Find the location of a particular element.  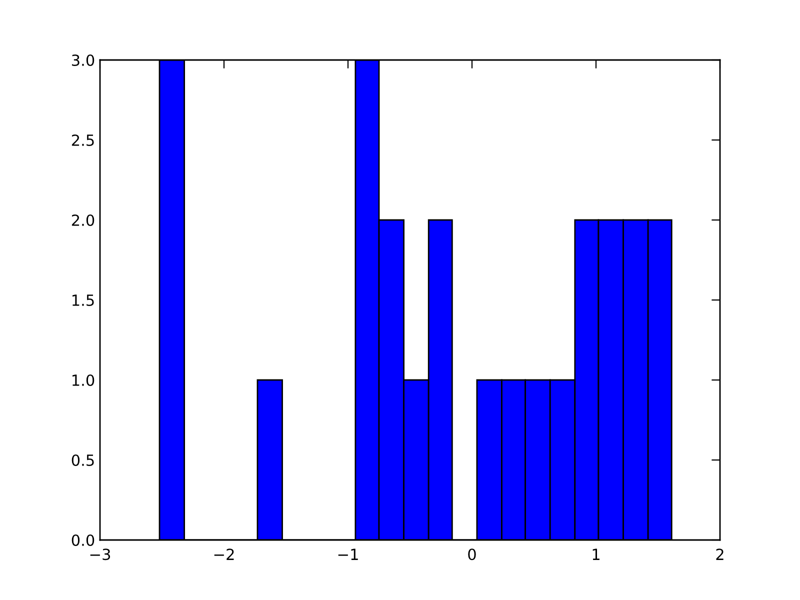

y-tick-label: 0.0 is located at coordinates (83, 540).